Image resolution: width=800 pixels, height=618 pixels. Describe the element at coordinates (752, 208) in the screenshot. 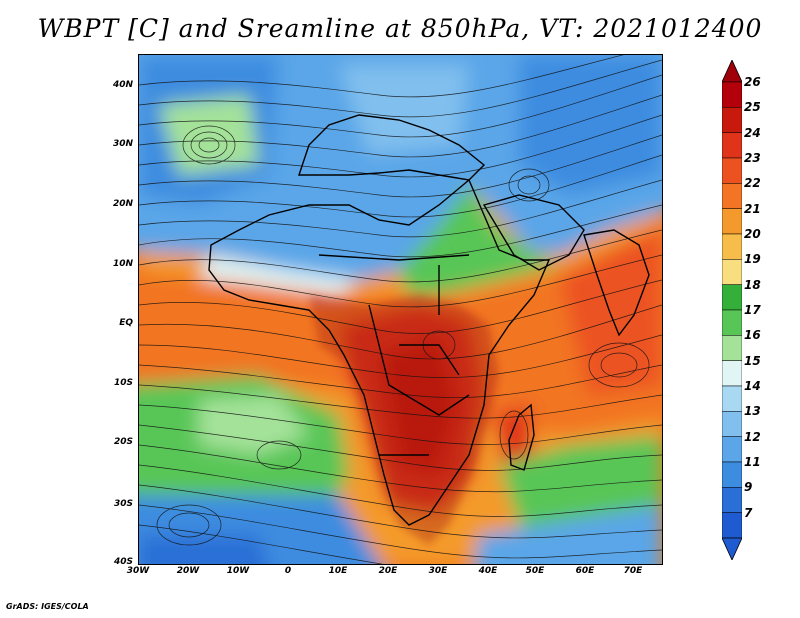

I see `colorbar-tick-label: 21` at that location.